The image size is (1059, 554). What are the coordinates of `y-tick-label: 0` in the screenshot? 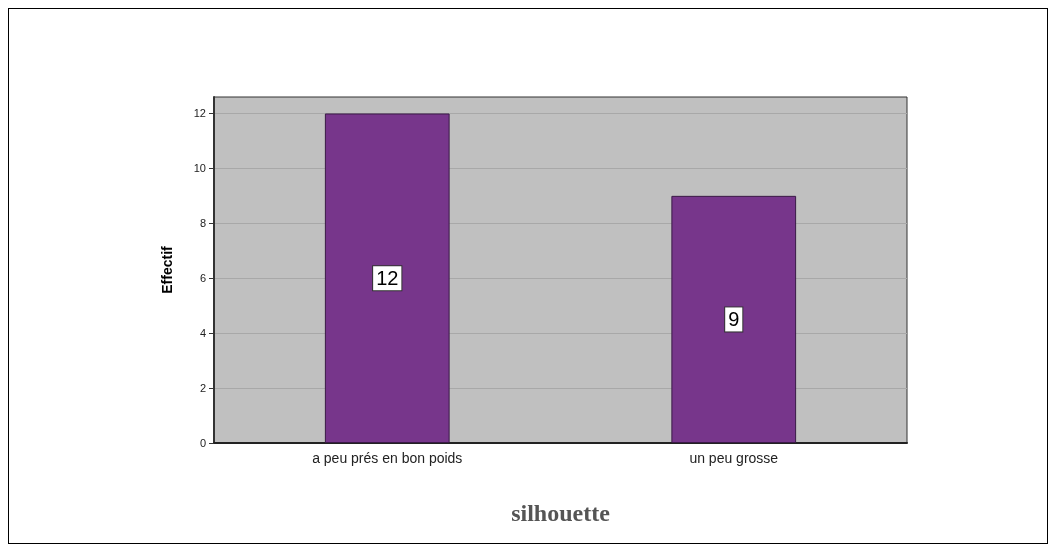 It's located at (202, 443).